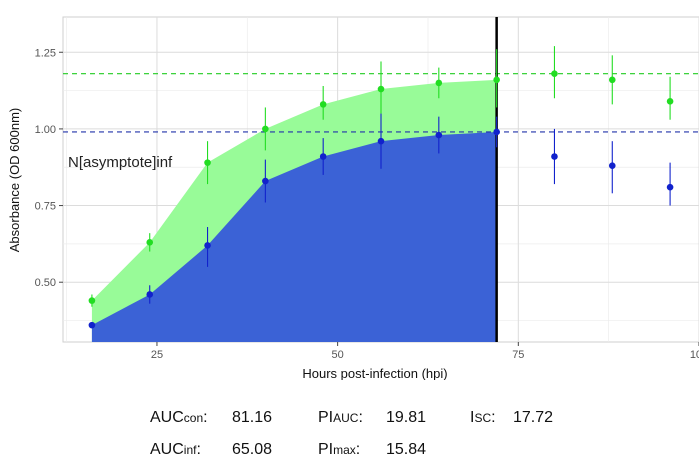 The image size is (699, 468). I want to click on stat-pi-max-value: 15.84, so click(406, 449).